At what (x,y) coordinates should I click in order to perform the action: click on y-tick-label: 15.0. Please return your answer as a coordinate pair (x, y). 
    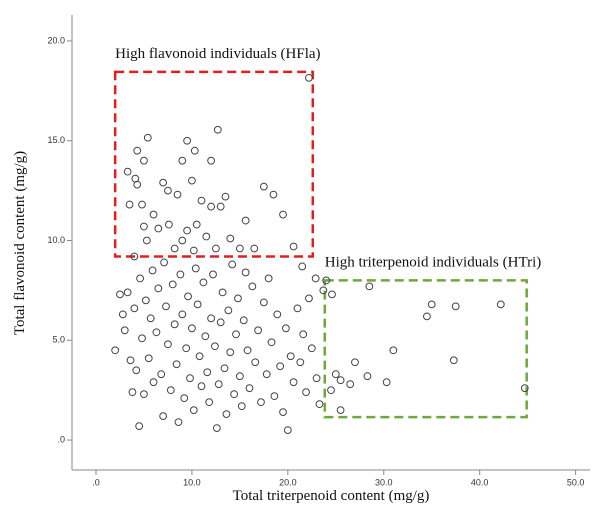
    Looking at the image, I should click on (56, 140).